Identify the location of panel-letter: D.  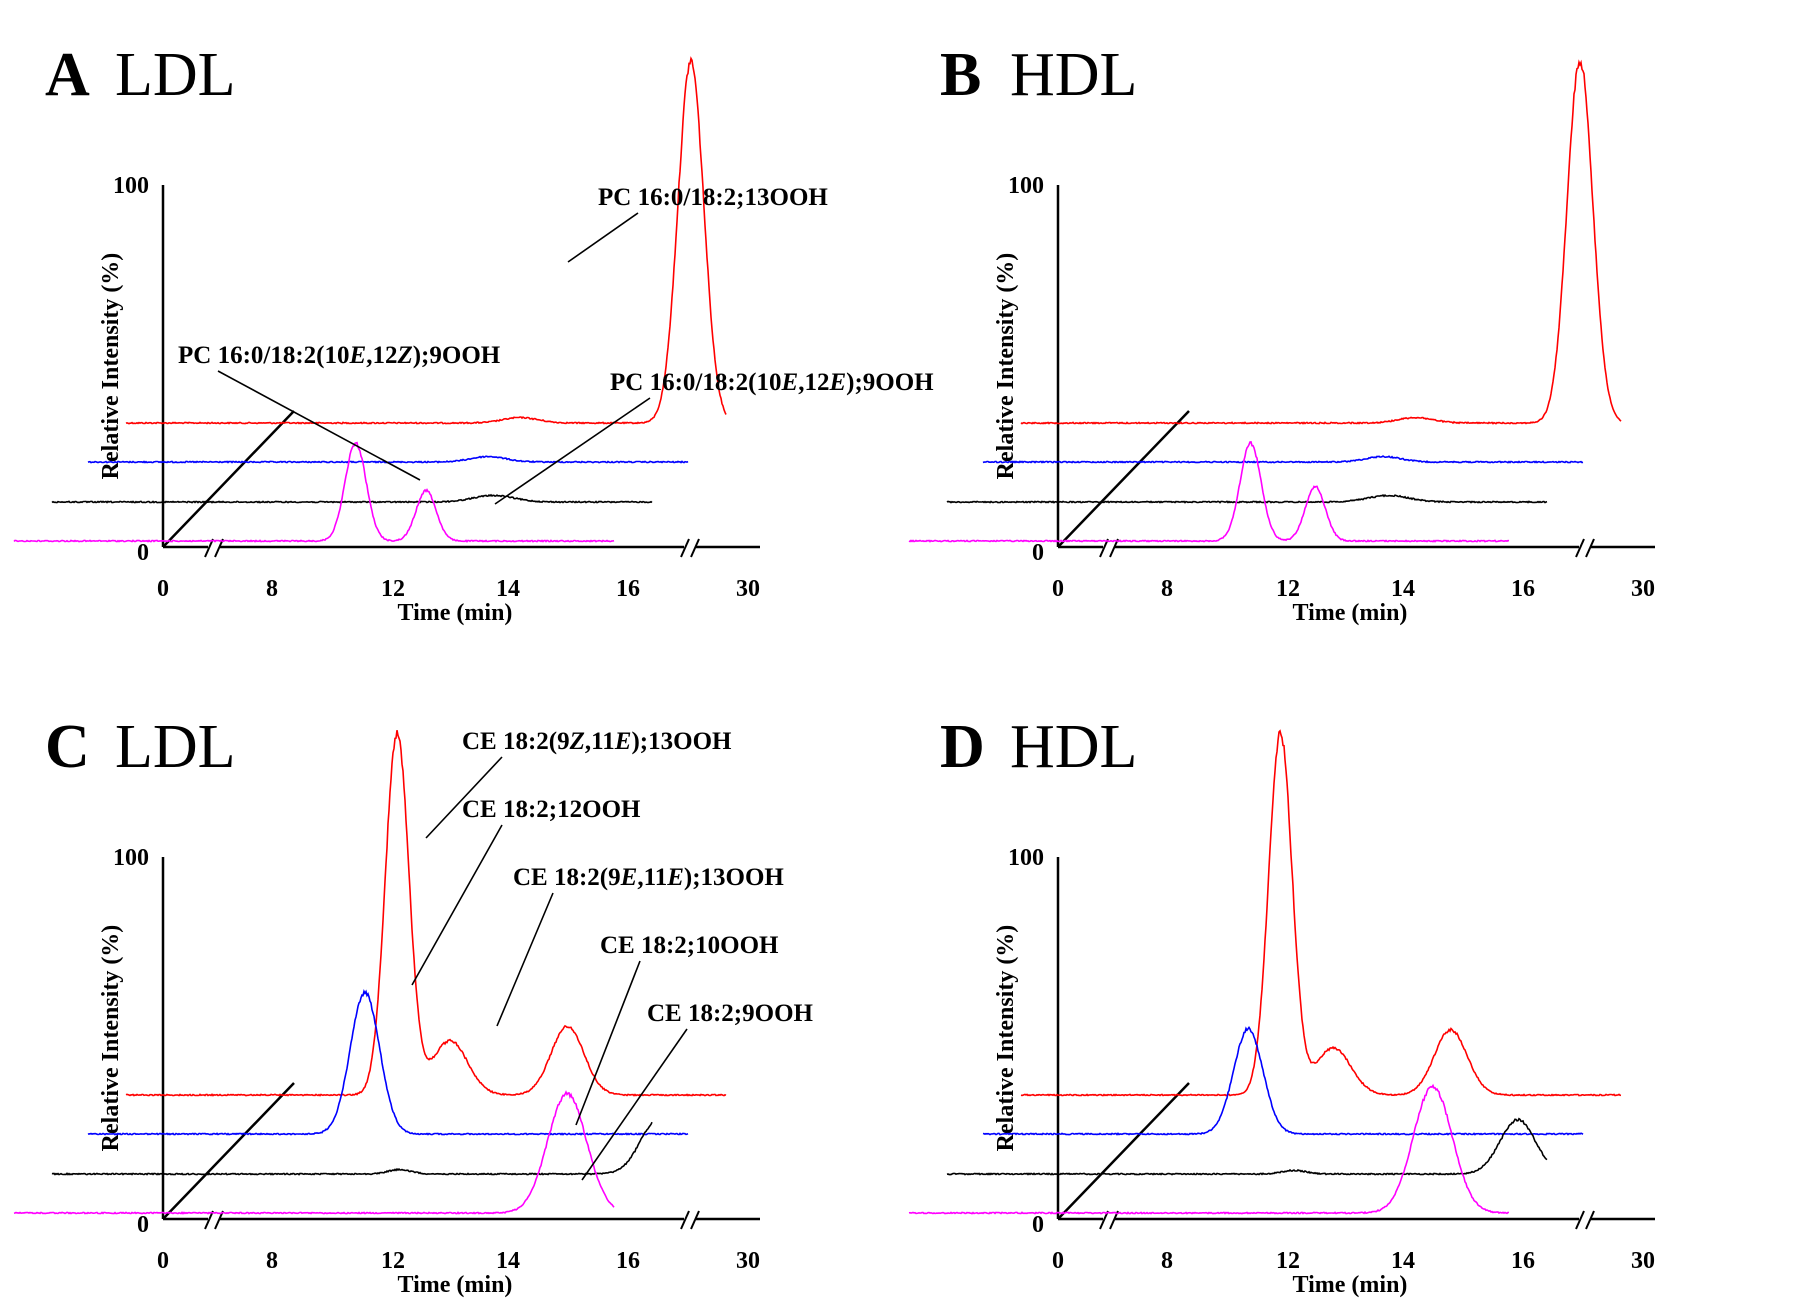
(962, 747).